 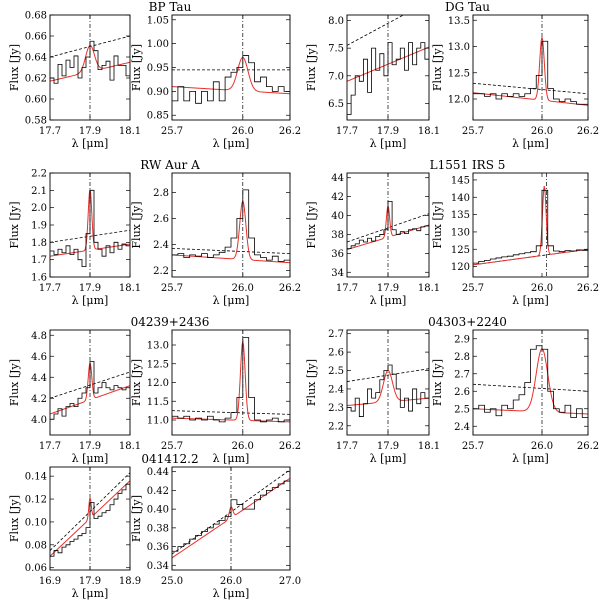 What do you see at coordinates (473, 288) in the screenshot?
I see `chart-l1551-irs-5-right-xtick-label: 25.7` at bounding box center [473, 288].